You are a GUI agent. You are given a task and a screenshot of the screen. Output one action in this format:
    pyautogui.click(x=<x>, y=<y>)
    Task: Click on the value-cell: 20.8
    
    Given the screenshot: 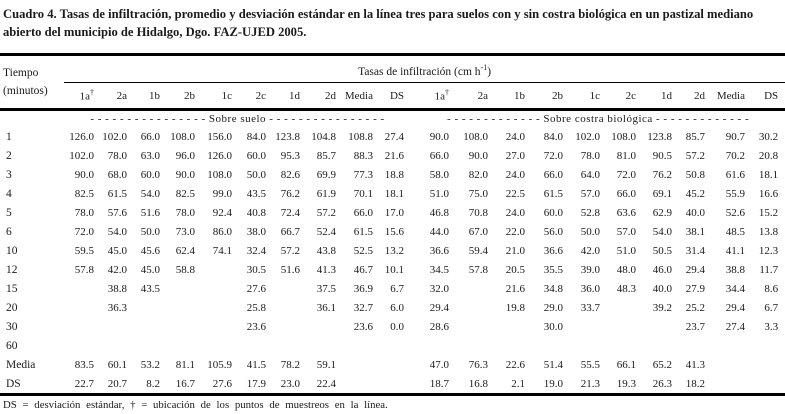 What is the action you would take?
    pyautogui.click(x=768, y=155)
    